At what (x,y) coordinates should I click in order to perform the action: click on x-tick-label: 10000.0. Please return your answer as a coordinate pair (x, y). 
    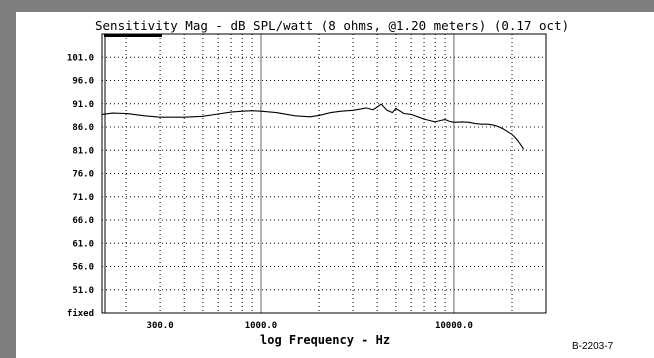
    Looking at the image, I should click on (454, 326).